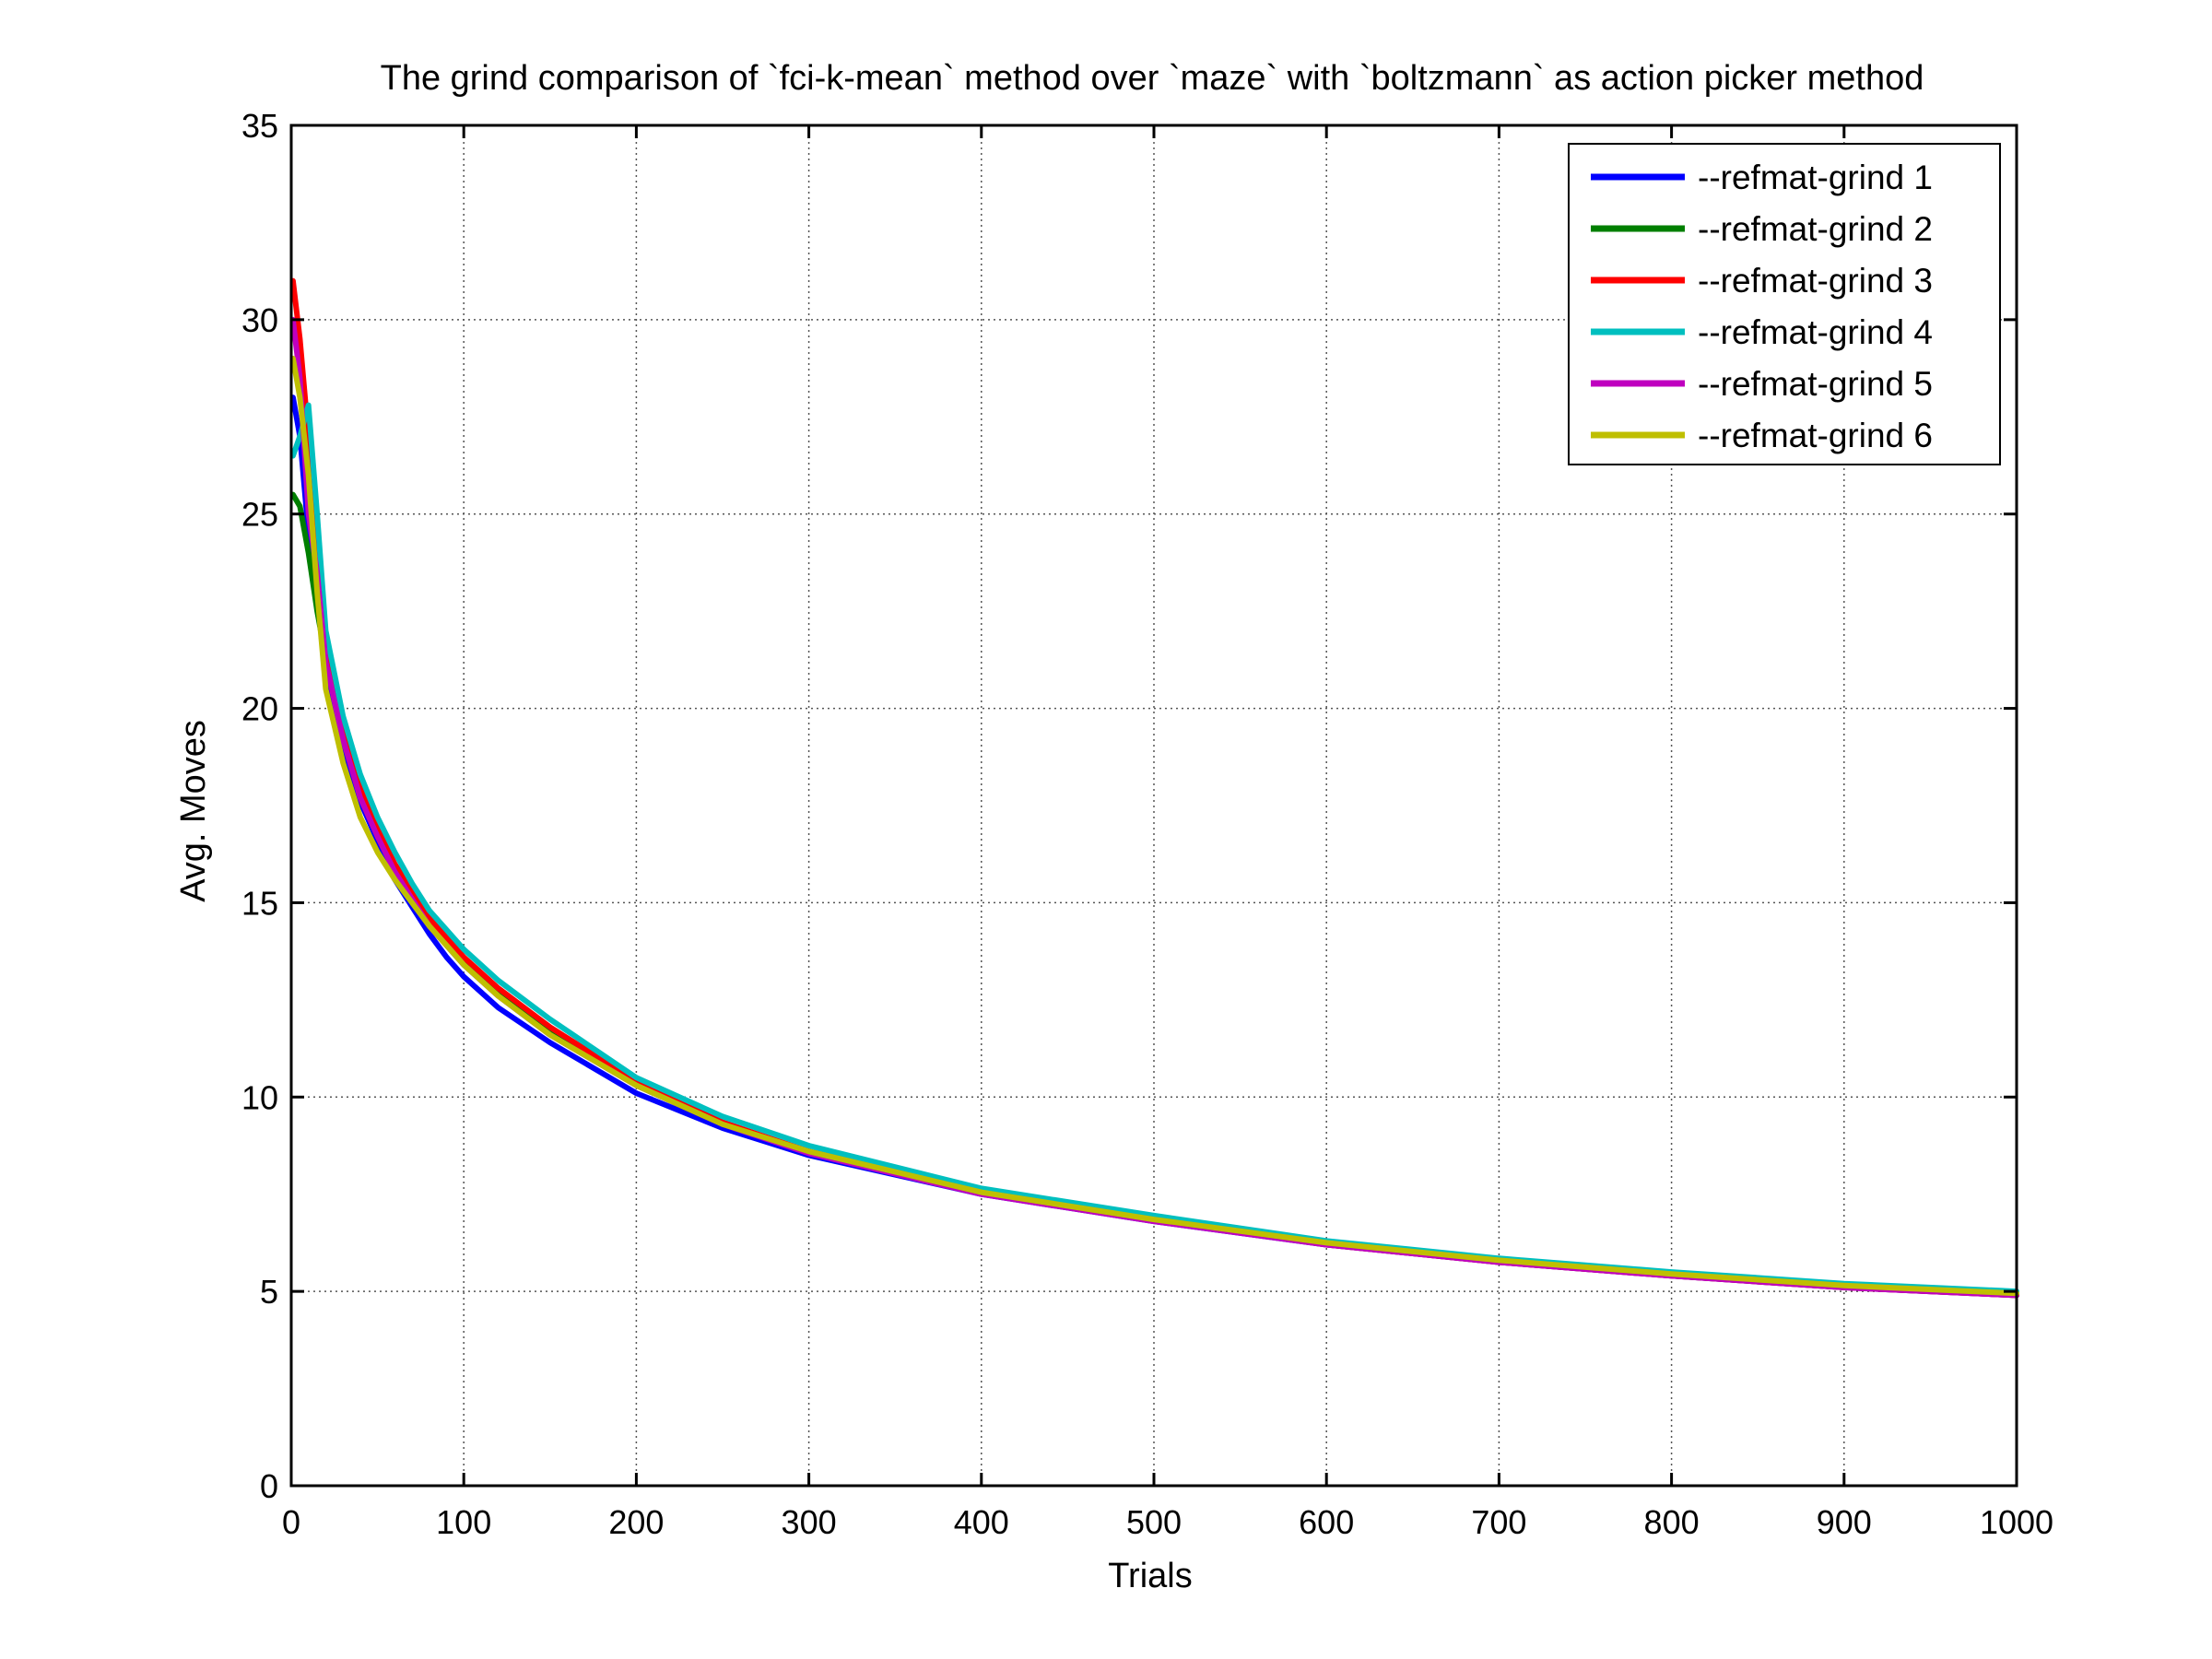 The image size is (2212, 1659). Describe the element at coordinates (269, 1292) in the screenshot. I see `y-tick-label: 5` at that location.